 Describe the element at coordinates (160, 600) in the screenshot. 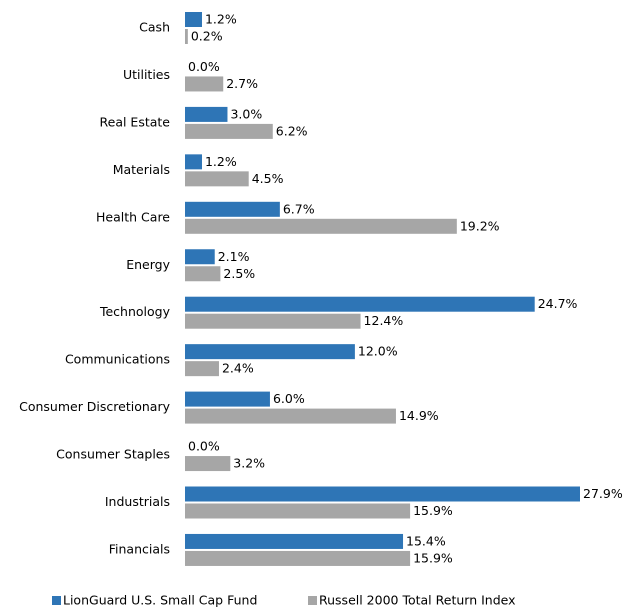

I see `legend-label: LionGuard U.S. Small Cap Fund` at that location.